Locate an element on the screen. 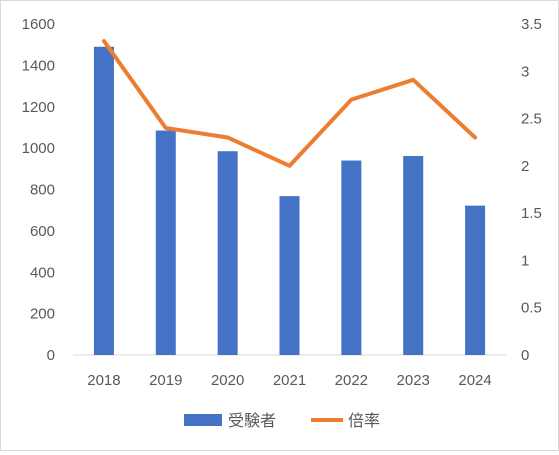  left-tick-label: 1400 is located at coordinates (38, 65).